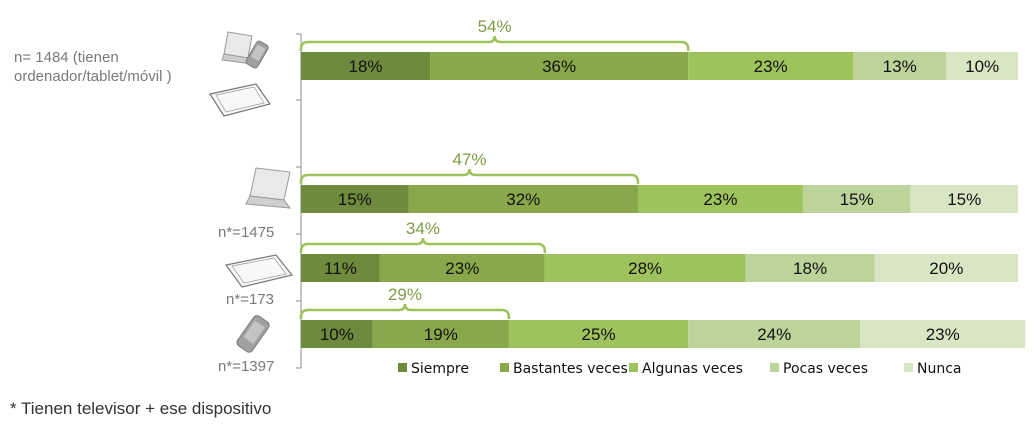 This screenshot has height=426, width=1034. What do you see at coordinates (268, 188) in the screenshot?
I see `laptop-icon` at bounding box center [268, 188].